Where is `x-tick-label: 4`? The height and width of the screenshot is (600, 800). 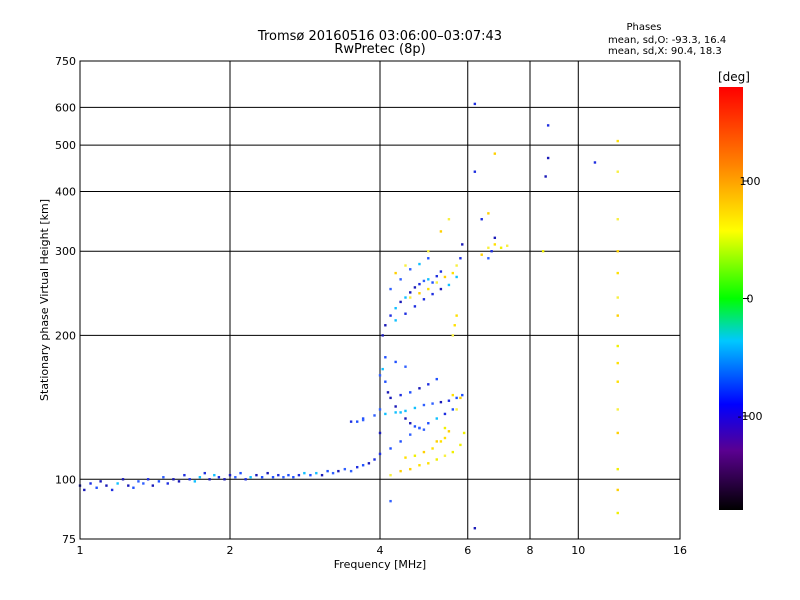 x-tick-label: 4 is located at coordinates (380, 550).